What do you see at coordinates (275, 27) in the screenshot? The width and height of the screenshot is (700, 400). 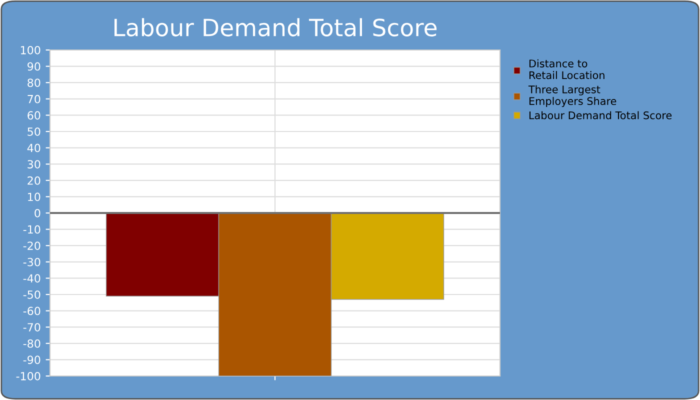 I see `chart-title: Labour Demand Total Score` at bounding box center [275, 27].